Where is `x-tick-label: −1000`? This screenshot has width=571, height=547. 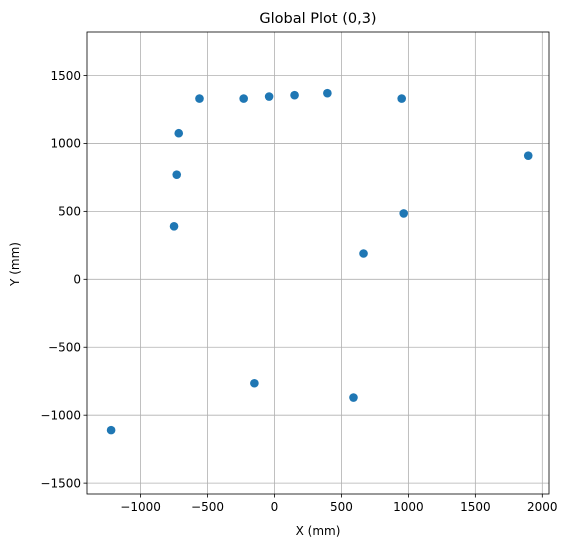 x-tick-label: −1000 is located at coordinates (140, 507).